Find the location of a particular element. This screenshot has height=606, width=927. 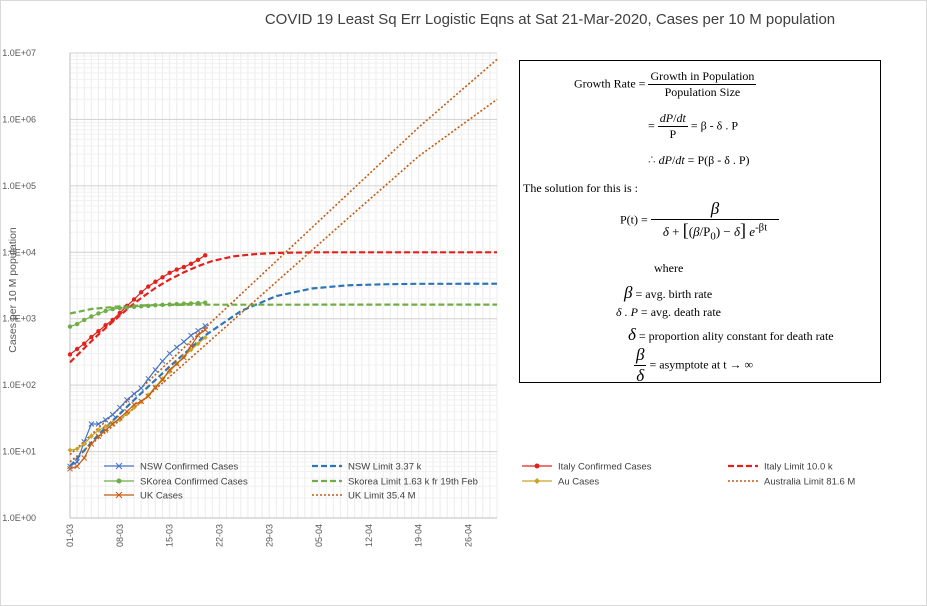

y-tick-label: 1.0E+02 is located at coordinates (19, 385).